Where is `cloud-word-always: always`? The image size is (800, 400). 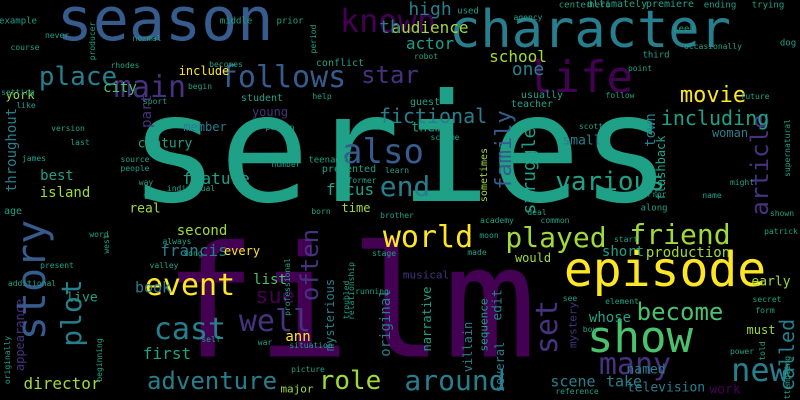 cloud-word-always: always is located at coordinates (177, 241).